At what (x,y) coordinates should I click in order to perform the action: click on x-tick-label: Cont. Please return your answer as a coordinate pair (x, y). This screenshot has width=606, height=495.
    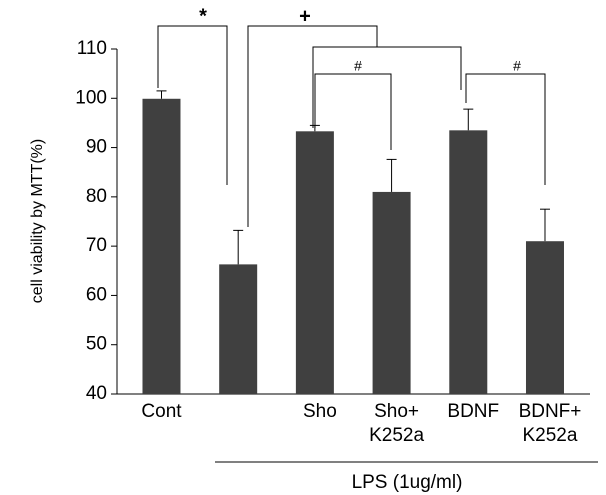
    Looking at the image, I should click on (161, 411).